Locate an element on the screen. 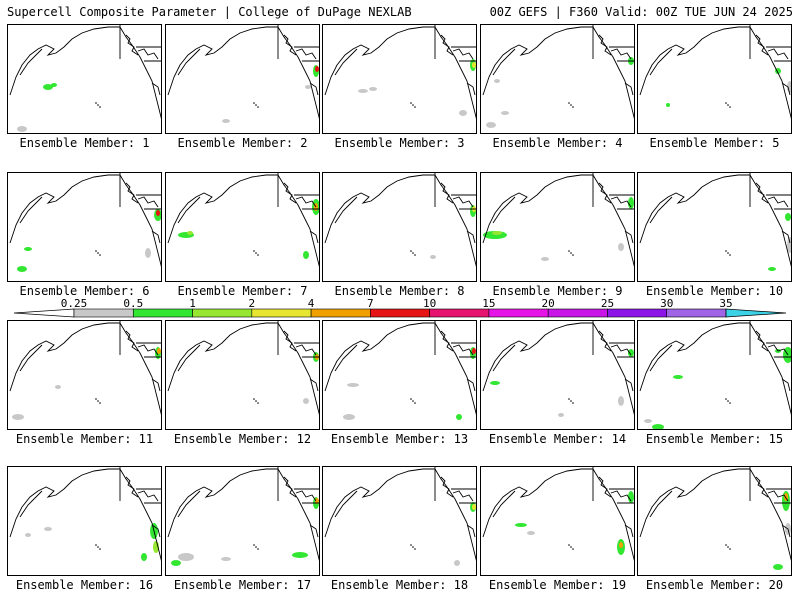 The height and width of the screenshot is (600, 800). ensemble-member-panel: Ensemble Member: 15 is located at coordinates (714, 383).